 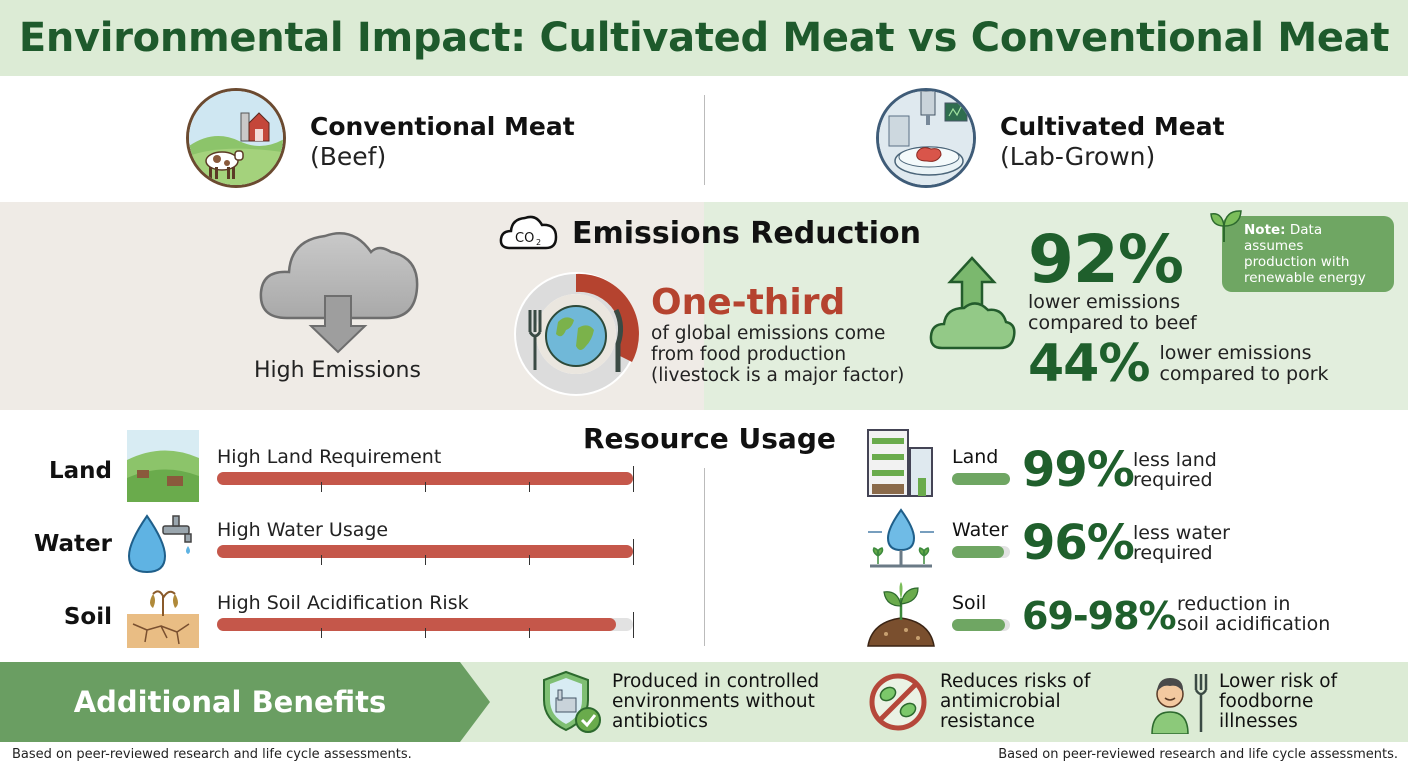 I want to click on water-desc-line2: required, so click(x=1173, y=553).